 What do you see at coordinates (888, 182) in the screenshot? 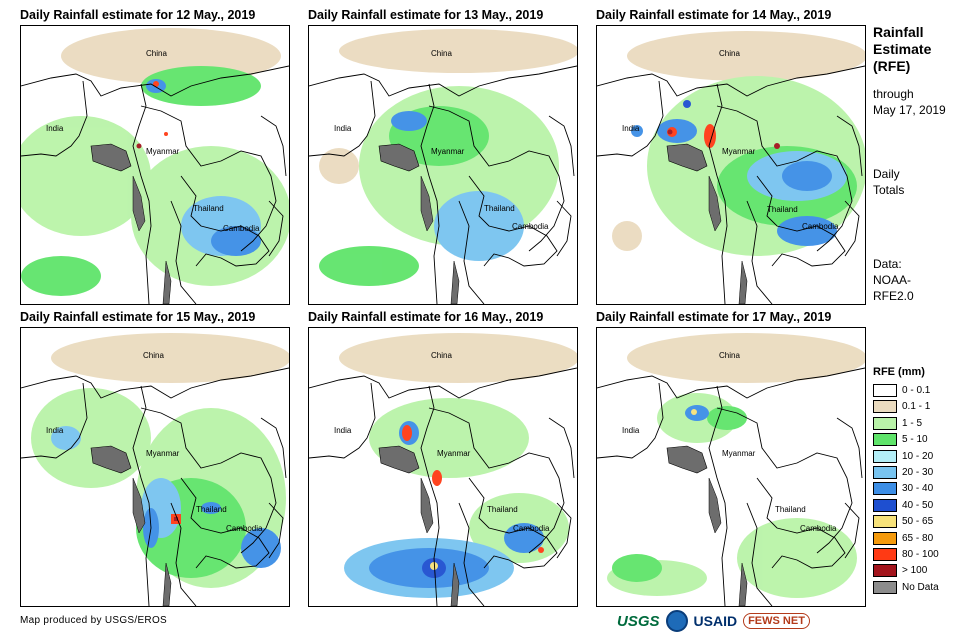
I see `daily-totals-block: Daily Totals` at bounding box center [888, 182].